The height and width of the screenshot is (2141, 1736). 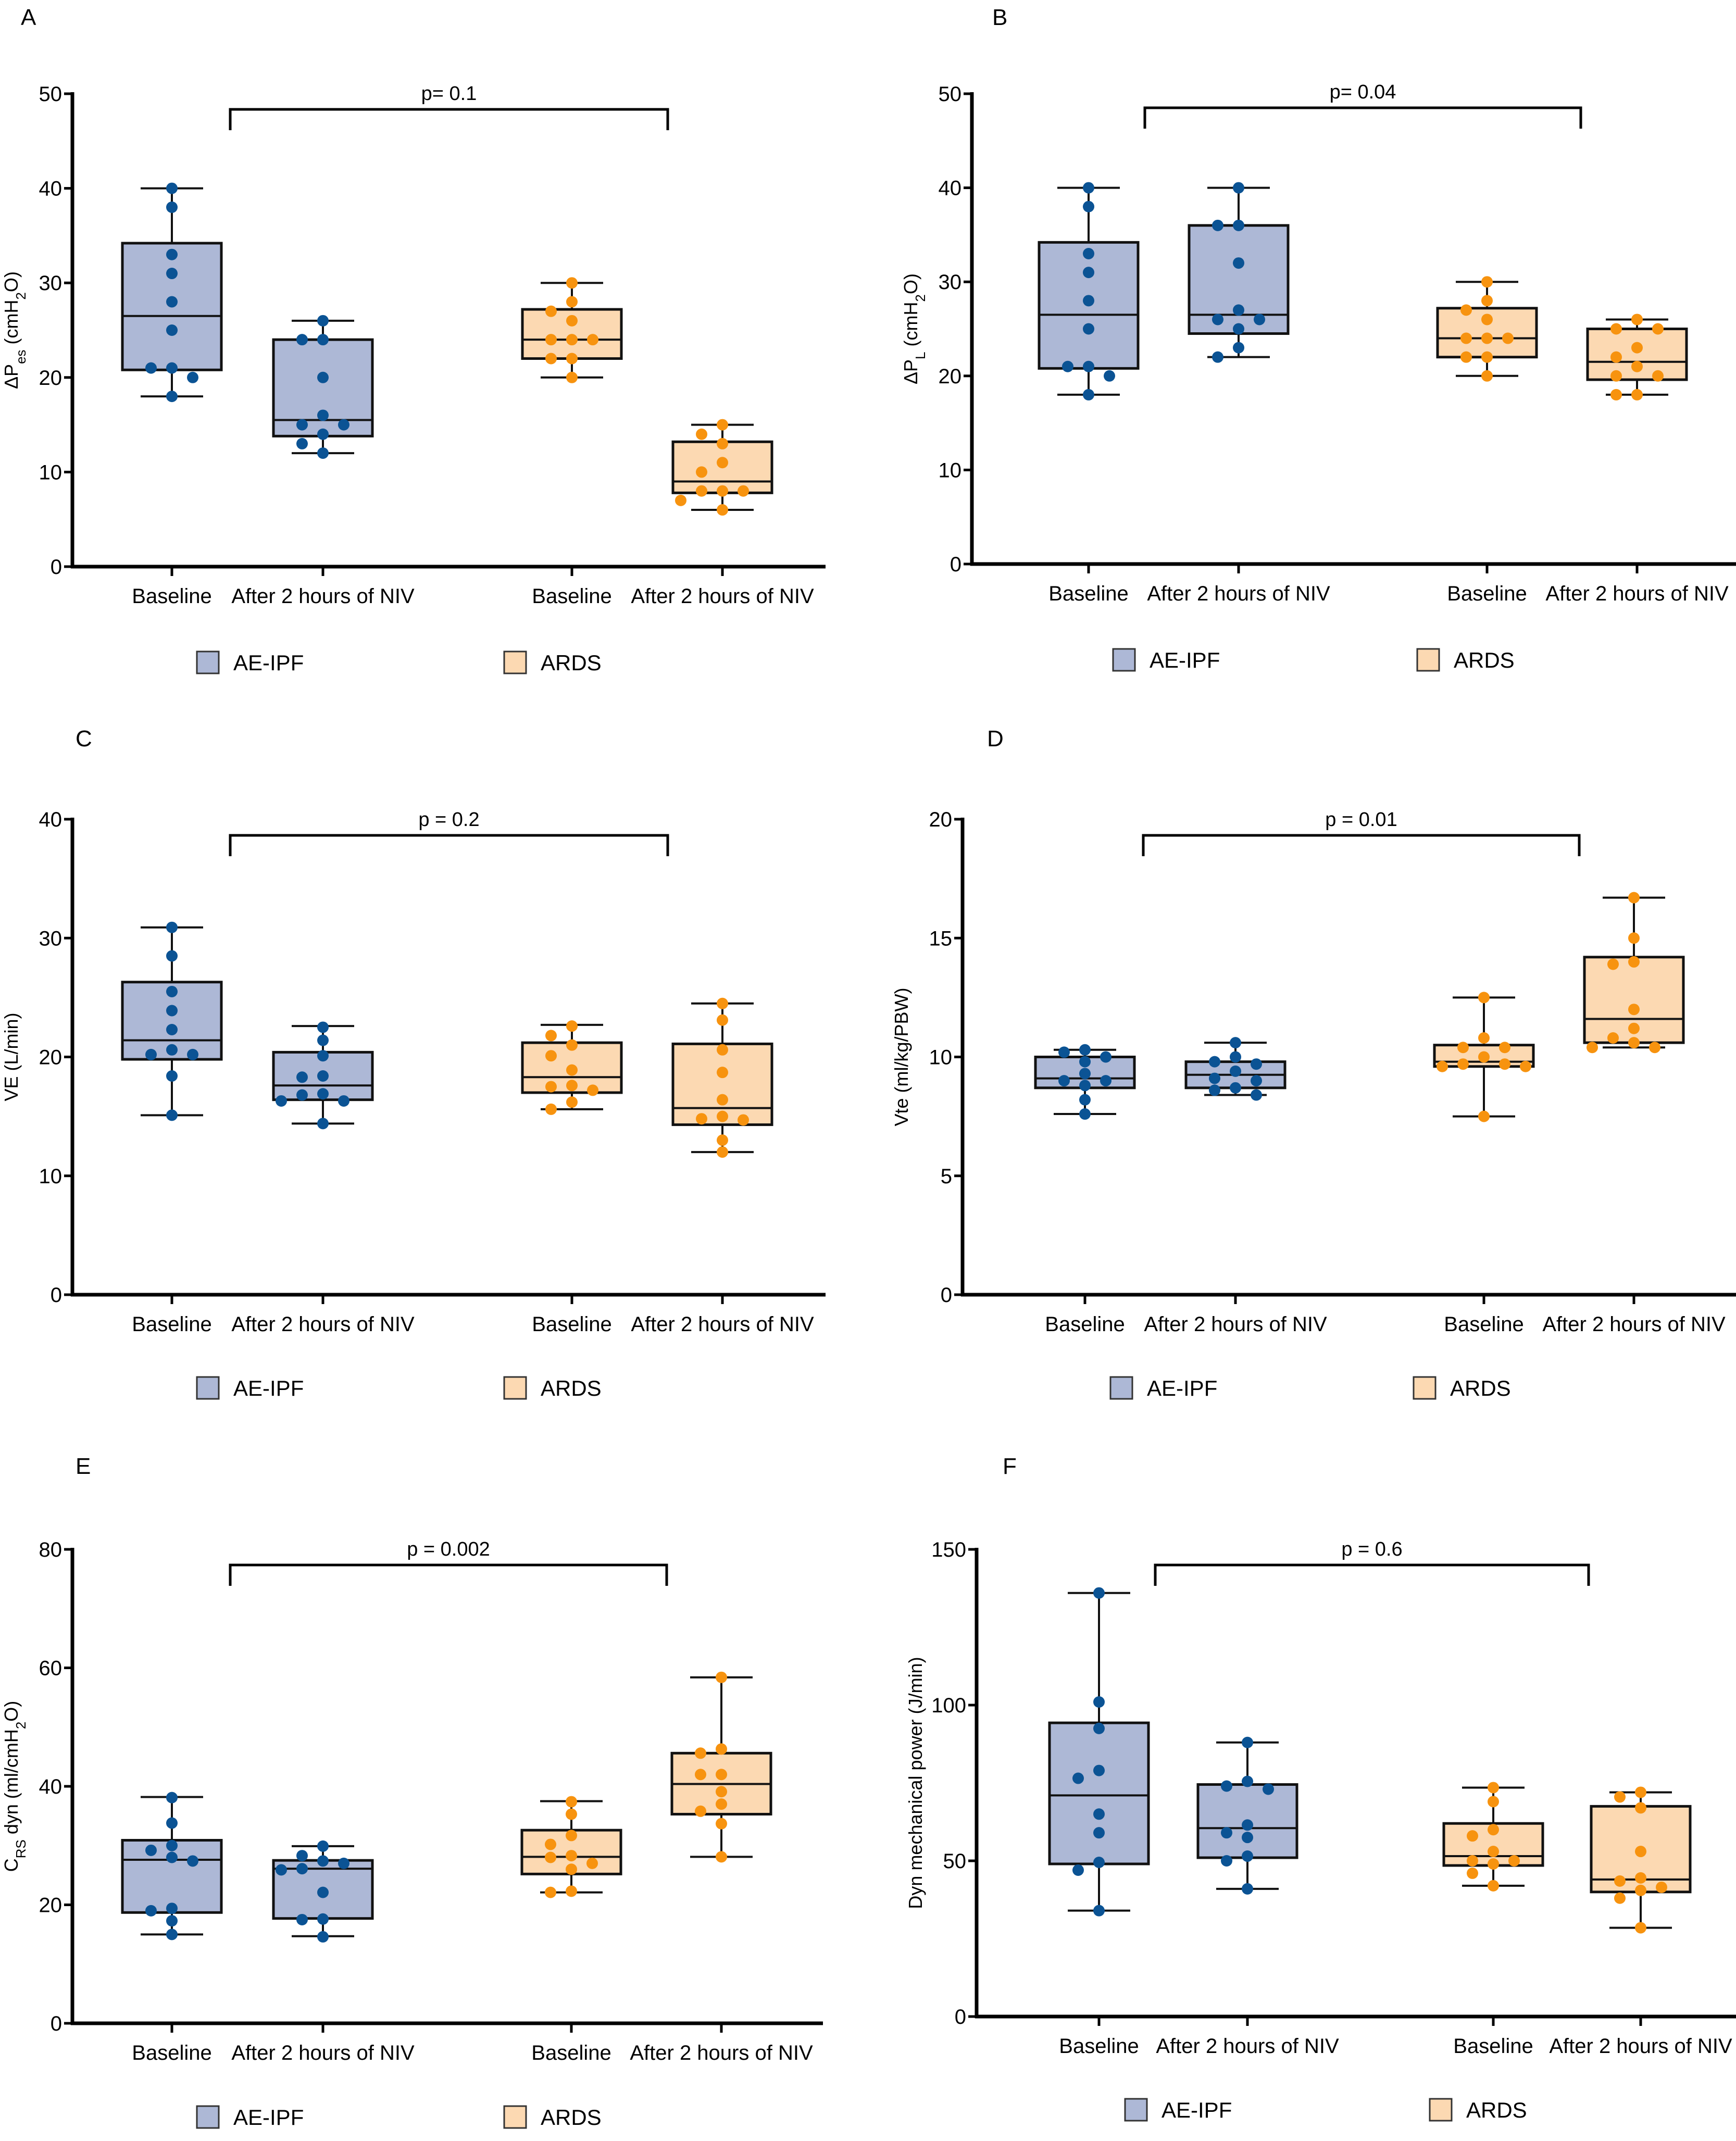 What do you see at coordinates (84, 739) in the screenshot?
I see `panel-letter: C` at bounding box center [84, 739].